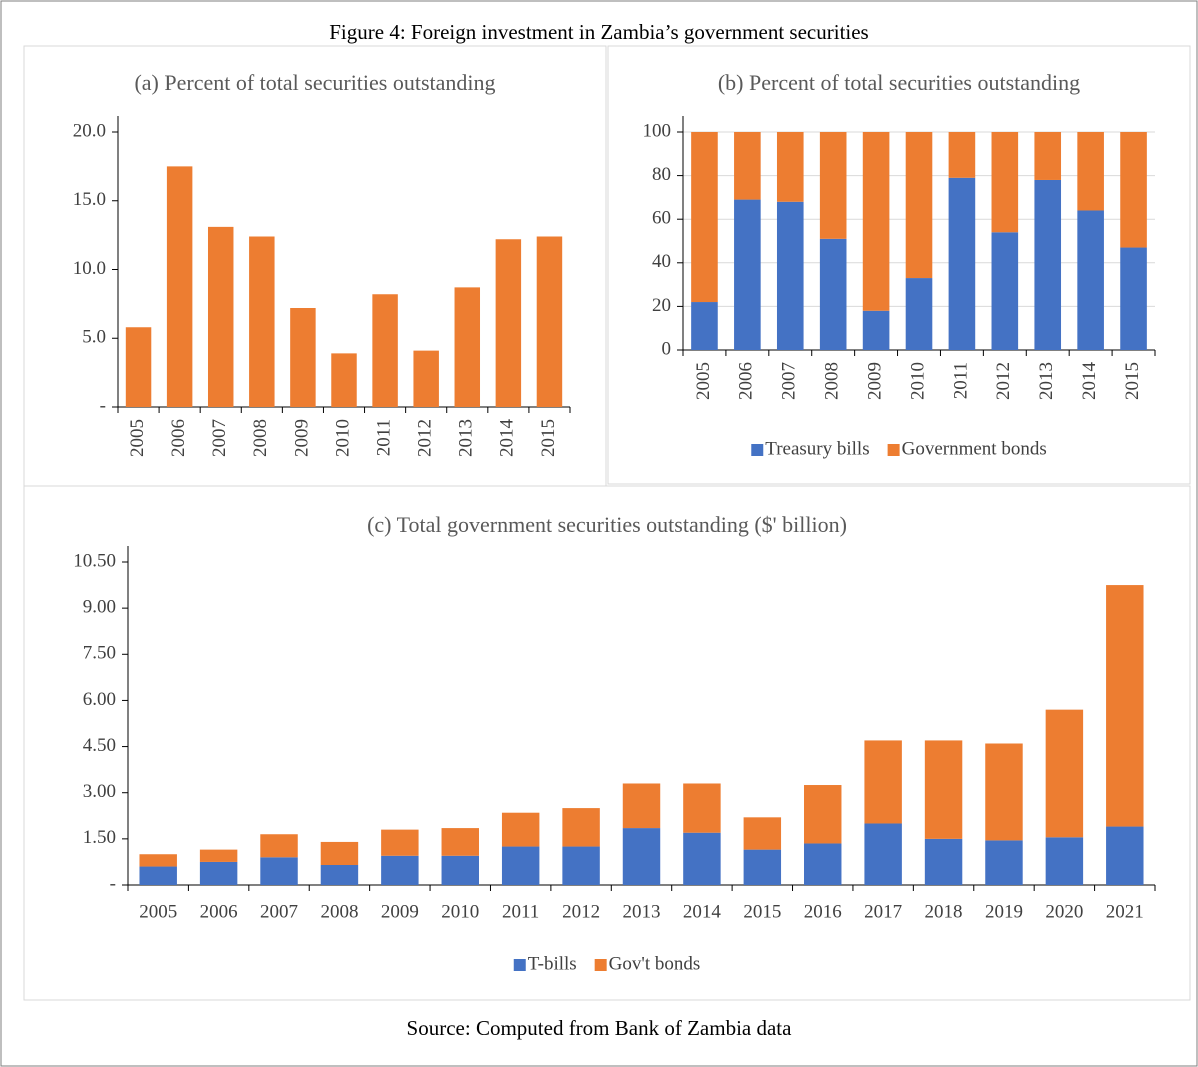  Describe the element at coordinates (89, 199) in the screenshot. I see `y-tick-label: 15.0` at that location.